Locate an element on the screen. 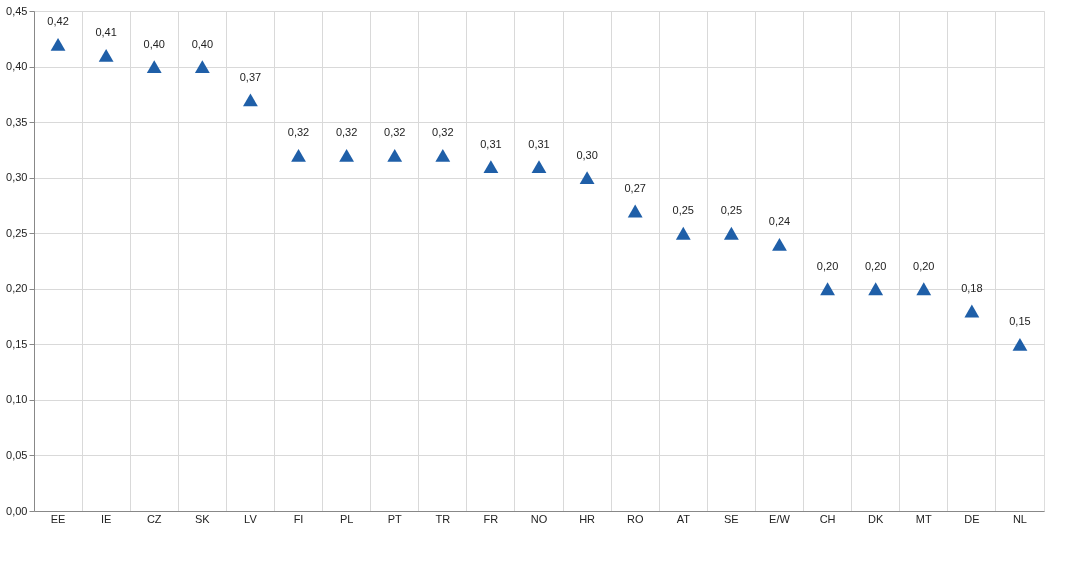  data-label: 0,24 is located at coordinates (779, 221).